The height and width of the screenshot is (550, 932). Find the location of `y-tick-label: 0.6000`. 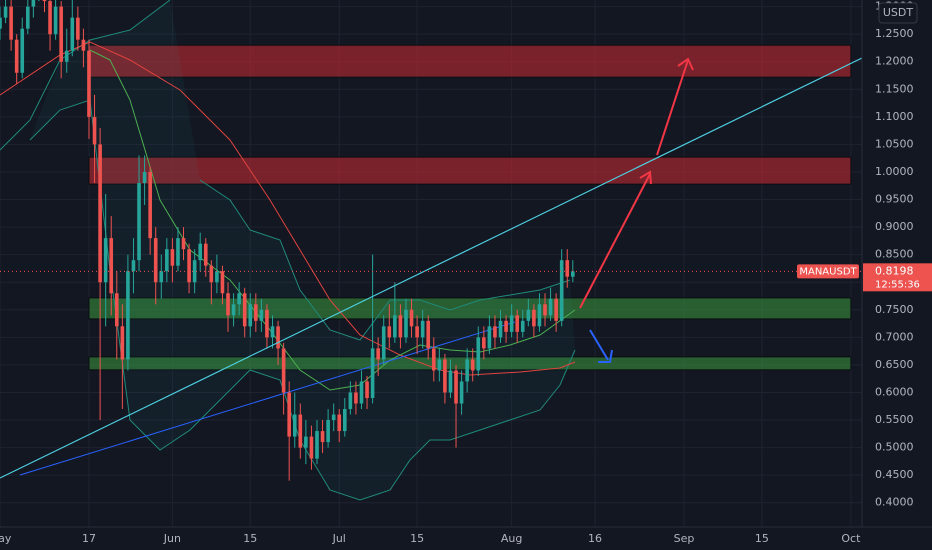

y-tick-label: 0.6000 is located at coordinates (894, 391).